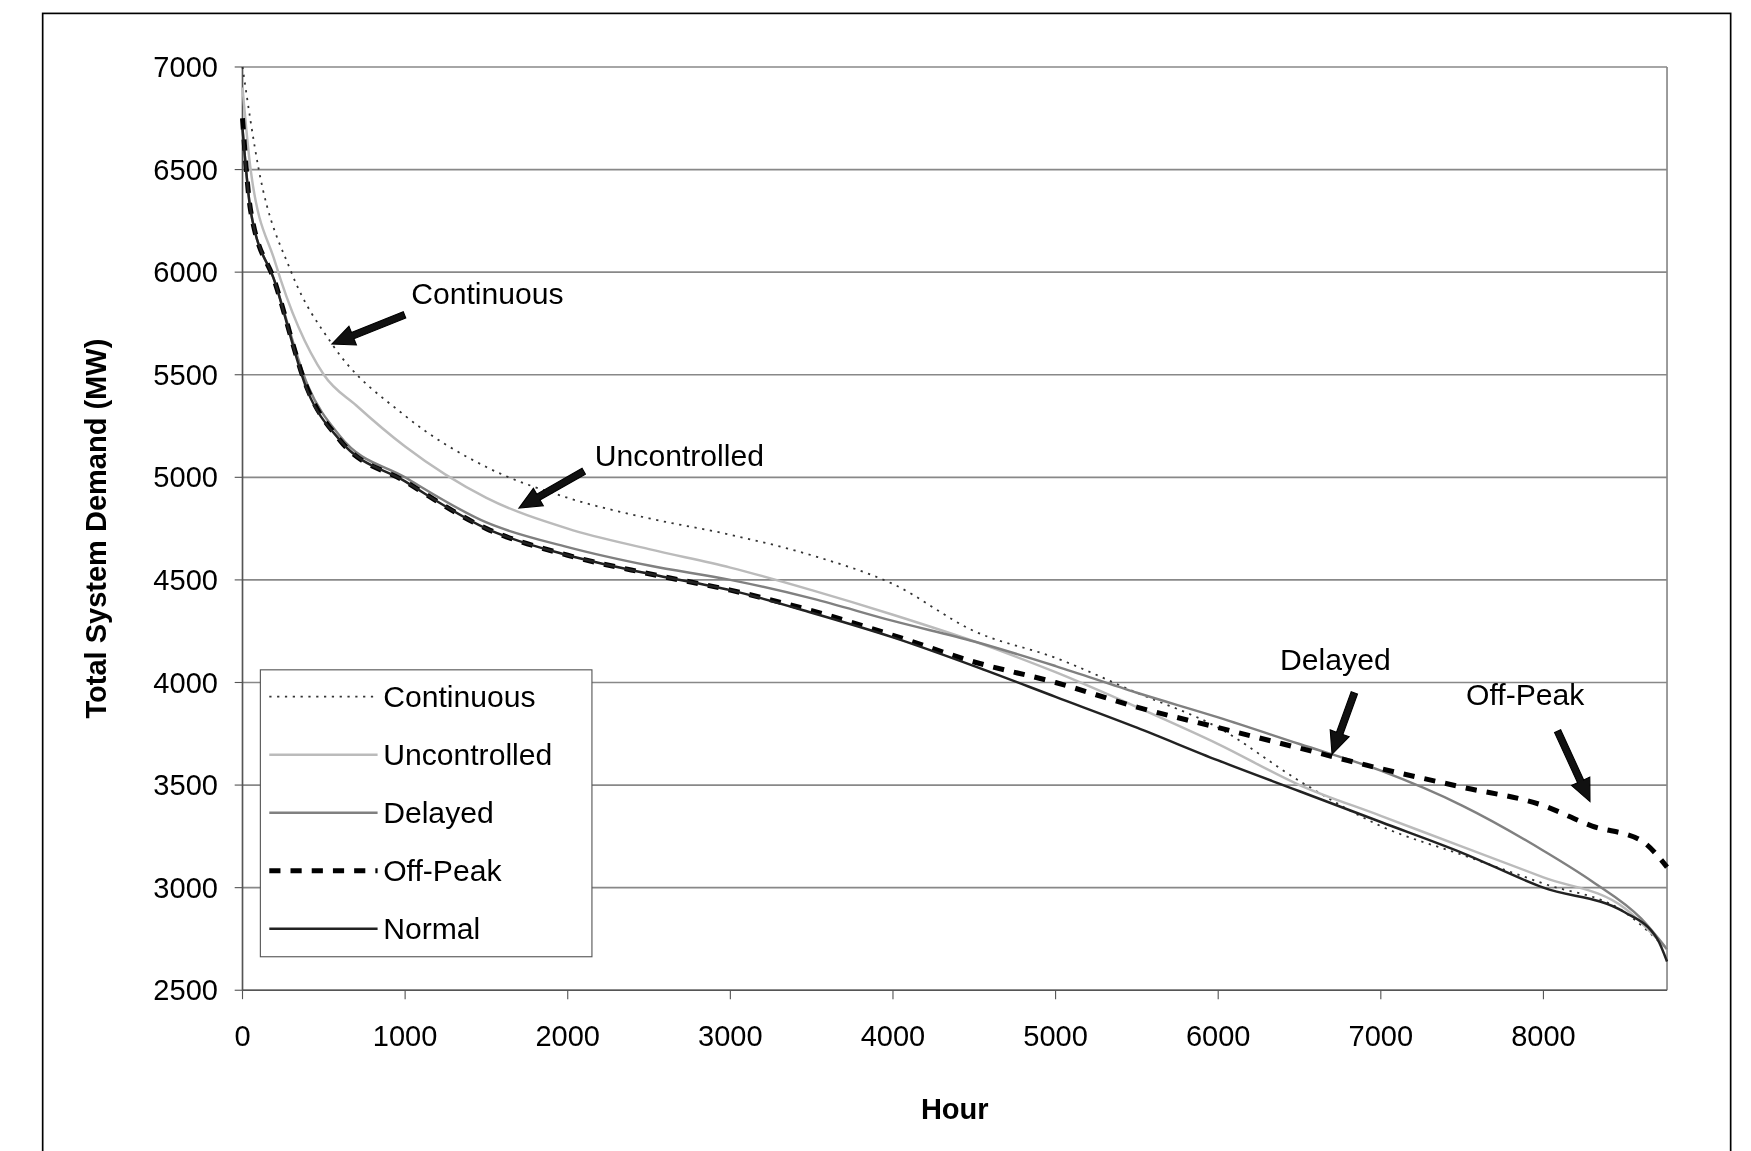 This screenshot has height=1151, width=1751. Describe the element at coordinates (185, 887) in the screenshot. I see `y-tick-label: 3000` at that location.